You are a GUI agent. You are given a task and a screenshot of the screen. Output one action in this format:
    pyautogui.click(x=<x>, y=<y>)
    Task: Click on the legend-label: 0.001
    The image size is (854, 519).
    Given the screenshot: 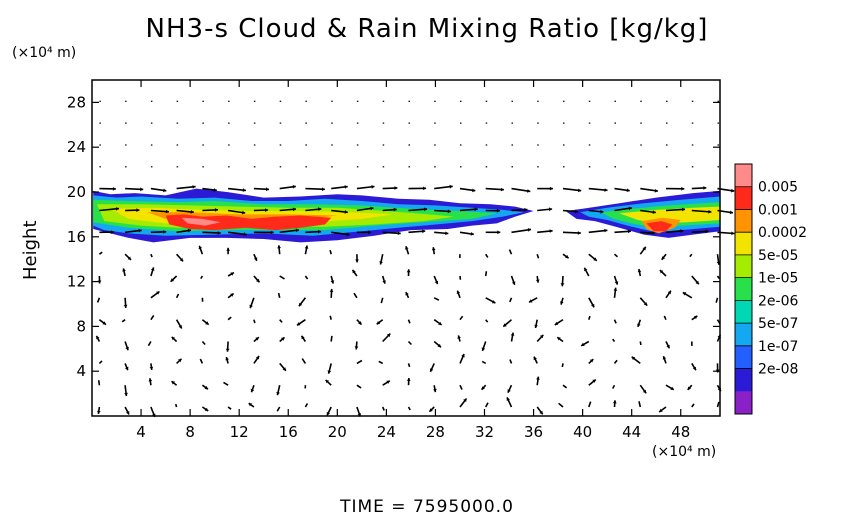 What is the action you would take?
    pyautogui.click(x=778, y=210)
    